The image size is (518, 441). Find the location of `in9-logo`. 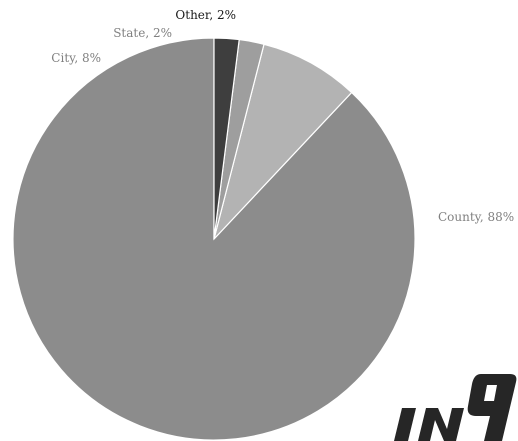

in9-logo is located at coordinates (455, 407).